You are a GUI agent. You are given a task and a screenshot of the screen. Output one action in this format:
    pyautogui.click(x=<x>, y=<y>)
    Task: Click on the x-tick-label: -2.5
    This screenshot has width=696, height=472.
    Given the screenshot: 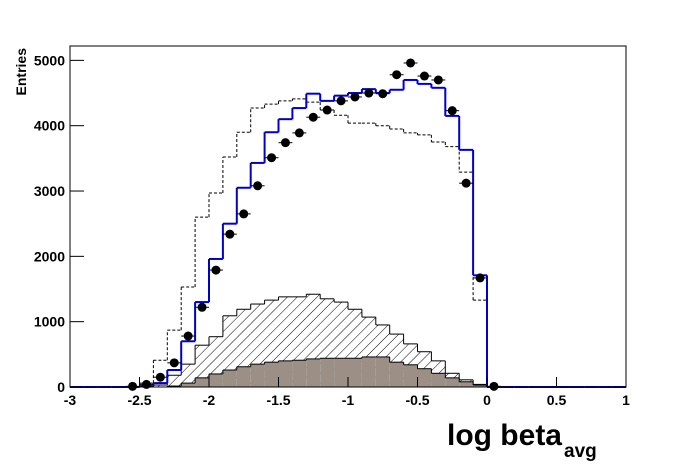 What is the action you would take?
    pyautogui.click(x=139, y=400)
    